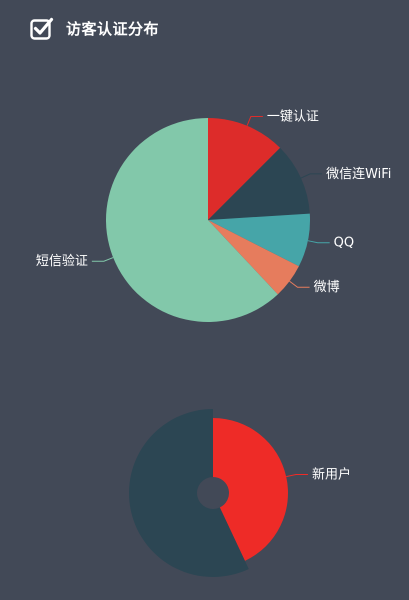 This screenshot has width=409, height=600. What do you see at coordinates (327, 287) in the screenshot?
I see `slice-label: 微博` at bounding box center [327, 287].